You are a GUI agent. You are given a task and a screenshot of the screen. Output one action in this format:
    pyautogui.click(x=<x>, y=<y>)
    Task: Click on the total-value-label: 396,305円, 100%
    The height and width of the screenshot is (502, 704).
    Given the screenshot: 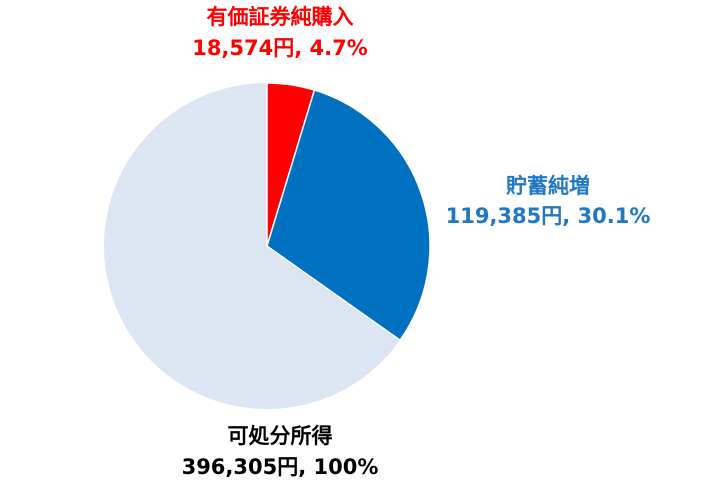 What is the action you would take?
    pyautogui.click(x=280, y=467)
    